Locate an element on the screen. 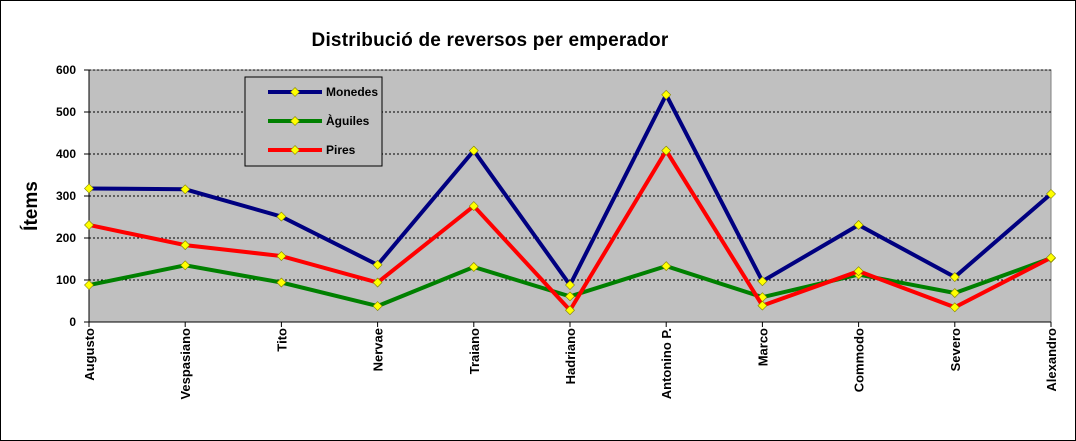 The width and height of the screenshot is (1076, 441). x-tick-label: Traiano is located at coordinates (474, 351).